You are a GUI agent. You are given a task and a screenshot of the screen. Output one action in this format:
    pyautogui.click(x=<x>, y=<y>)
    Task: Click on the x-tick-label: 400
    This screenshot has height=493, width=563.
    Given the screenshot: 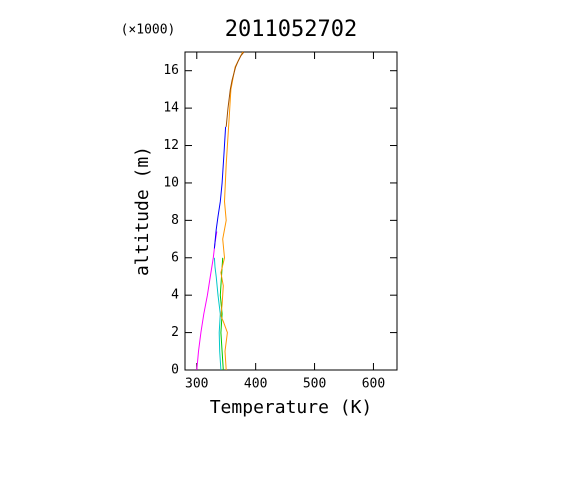 What is the action you would take?
    pyautogui.click(x=255, y=384)
    